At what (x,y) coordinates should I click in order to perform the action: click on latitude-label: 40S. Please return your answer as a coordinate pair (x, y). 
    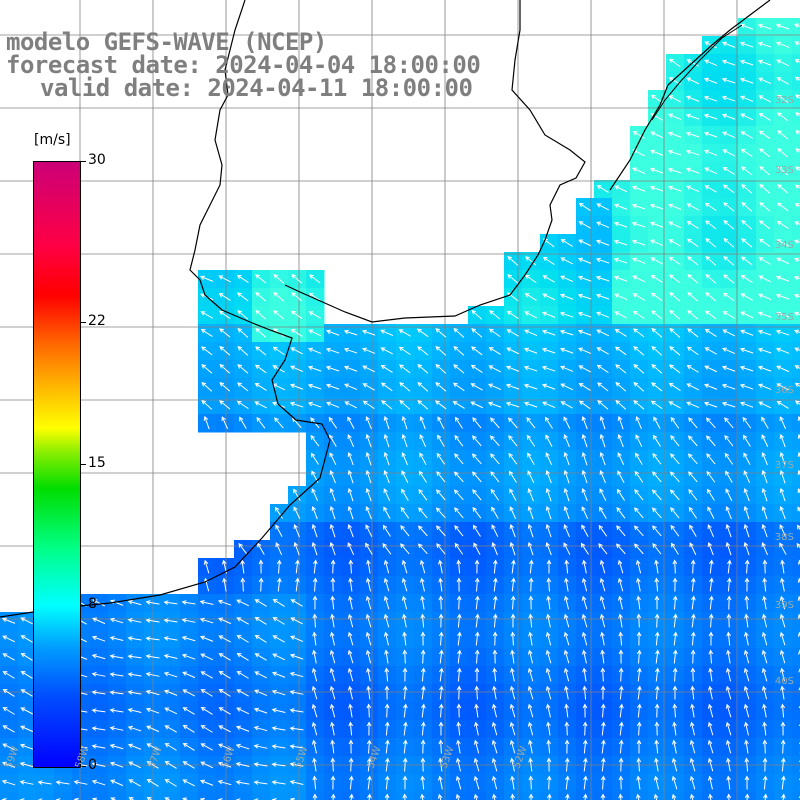
    Looking at the image, I should click on (784, 681).